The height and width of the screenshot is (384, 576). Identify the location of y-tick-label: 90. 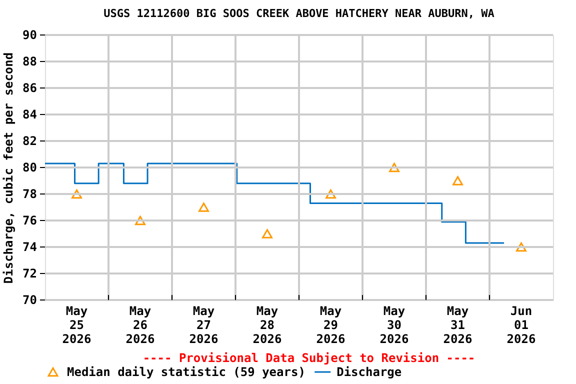
(29, 35).